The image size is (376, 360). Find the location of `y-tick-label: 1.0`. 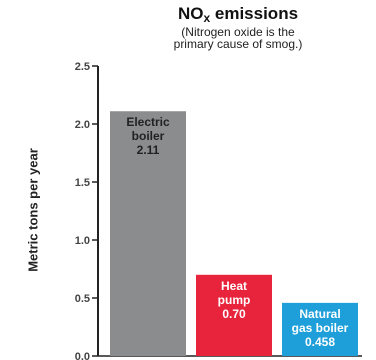

y-tick-label: 1.0 is located at coordinates (82, 241).